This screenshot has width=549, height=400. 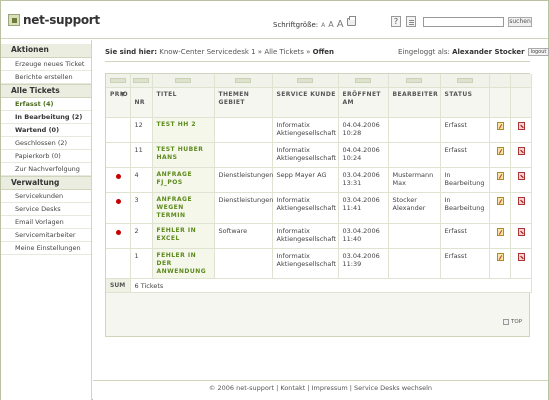 I want to click on ticket-title-link: ANFRAGE WEGEN TERMIN, so click(x=183, y=208).